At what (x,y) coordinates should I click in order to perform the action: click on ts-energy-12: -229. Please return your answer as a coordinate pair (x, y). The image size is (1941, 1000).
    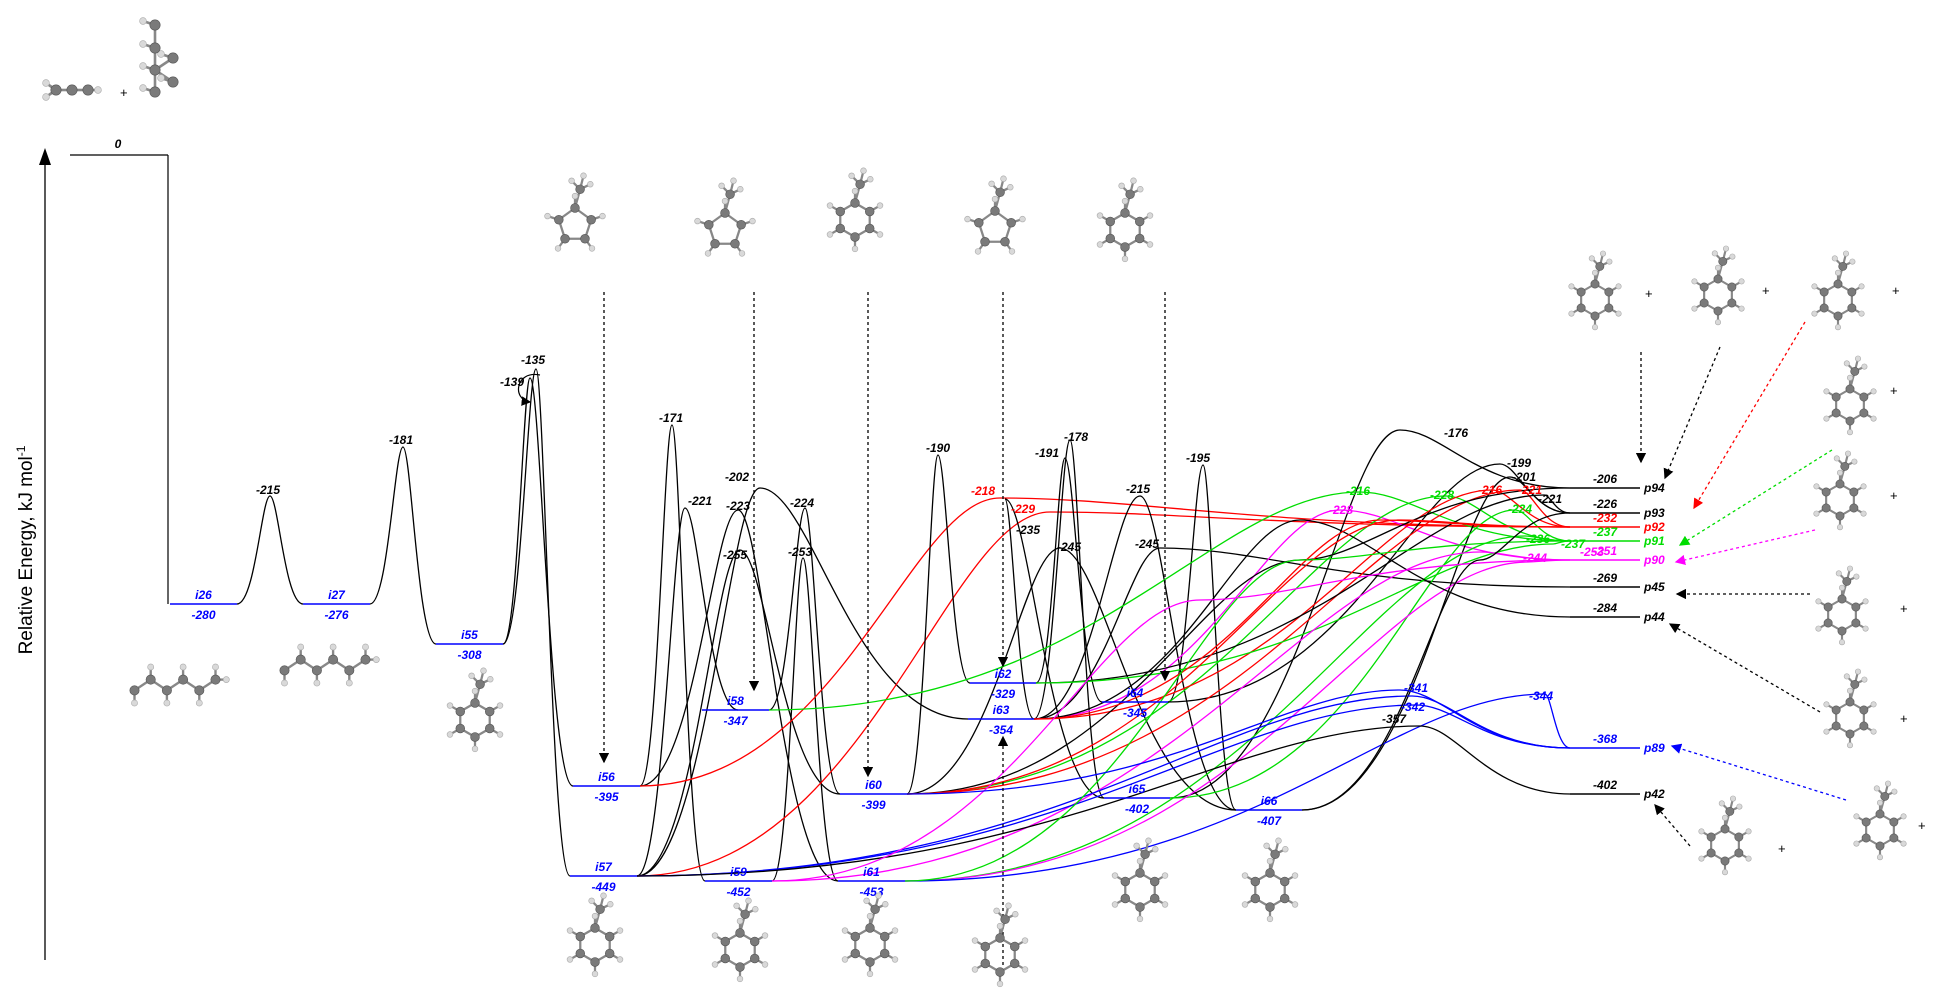
    Looking at the image, I should click on (1023, 509).